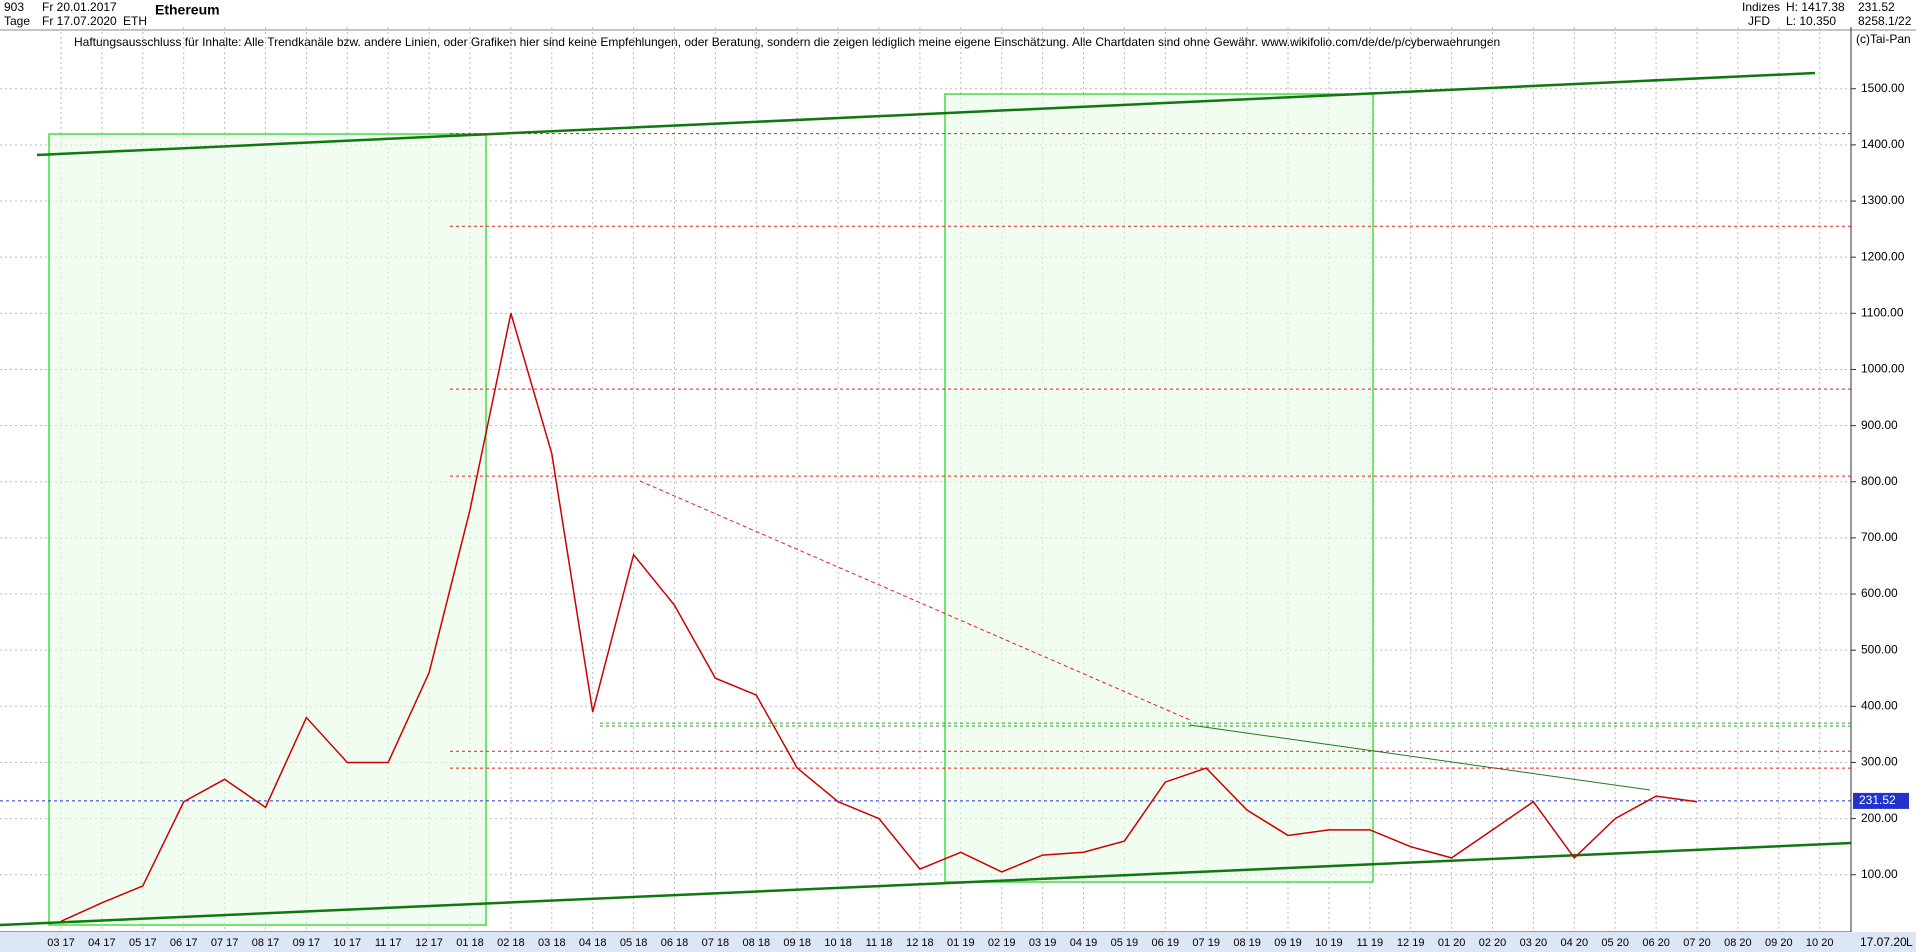 Image resolution: width=1916 pixels, height=952 pixels. Describe the element at coordinates (552, 943) in the screenshot. I see `x-tick-label: 03 18` at that location.